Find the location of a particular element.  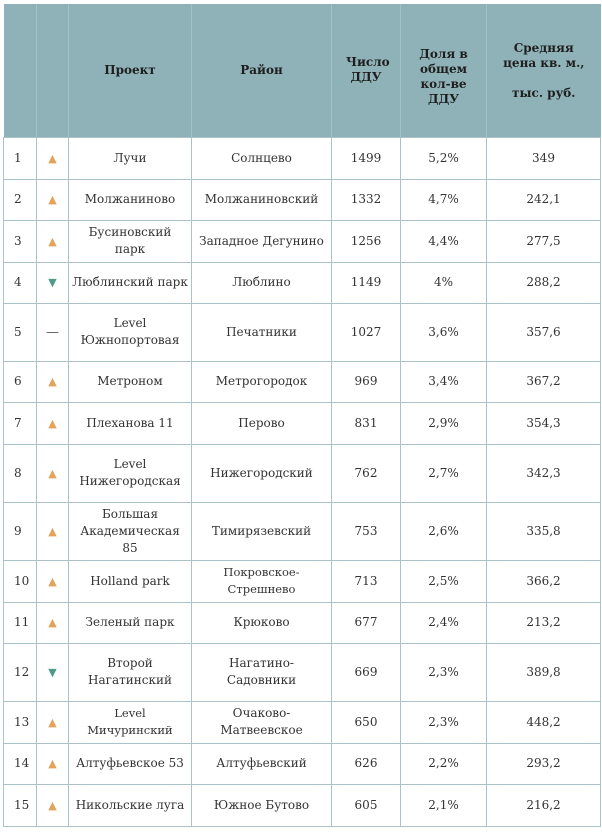

row-project-line2: Нагатинский is located at coordinates (130, 680).